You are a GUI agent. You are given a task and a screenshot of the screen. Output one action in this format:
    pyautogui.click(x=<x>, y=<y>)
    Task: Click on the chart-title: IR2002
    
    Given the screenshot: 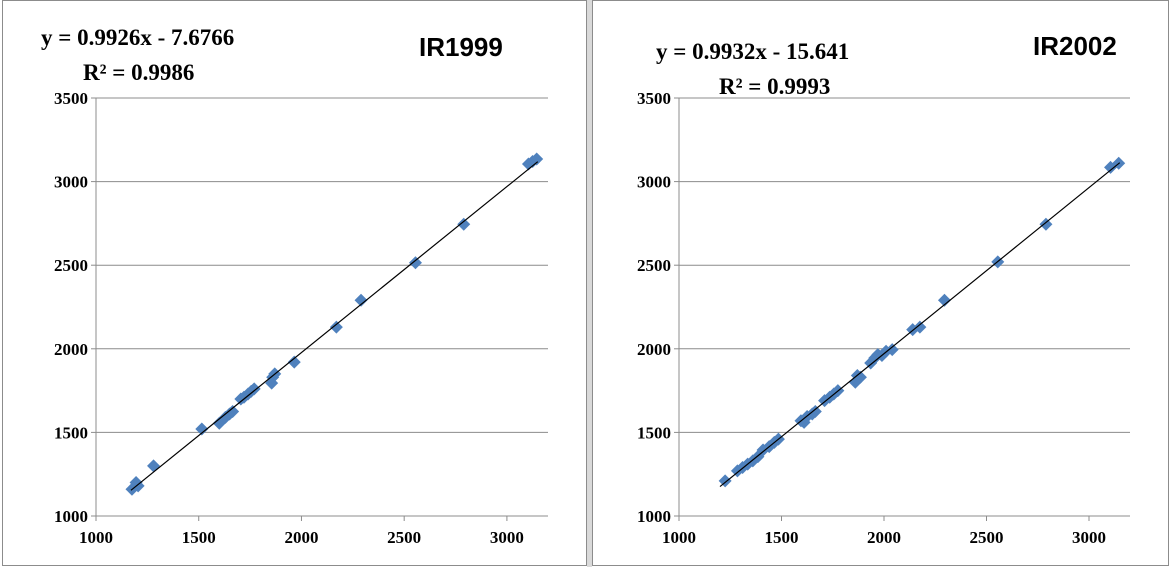 What is the action you would take?
    pyautogui.click(x=1075, y=46)
    